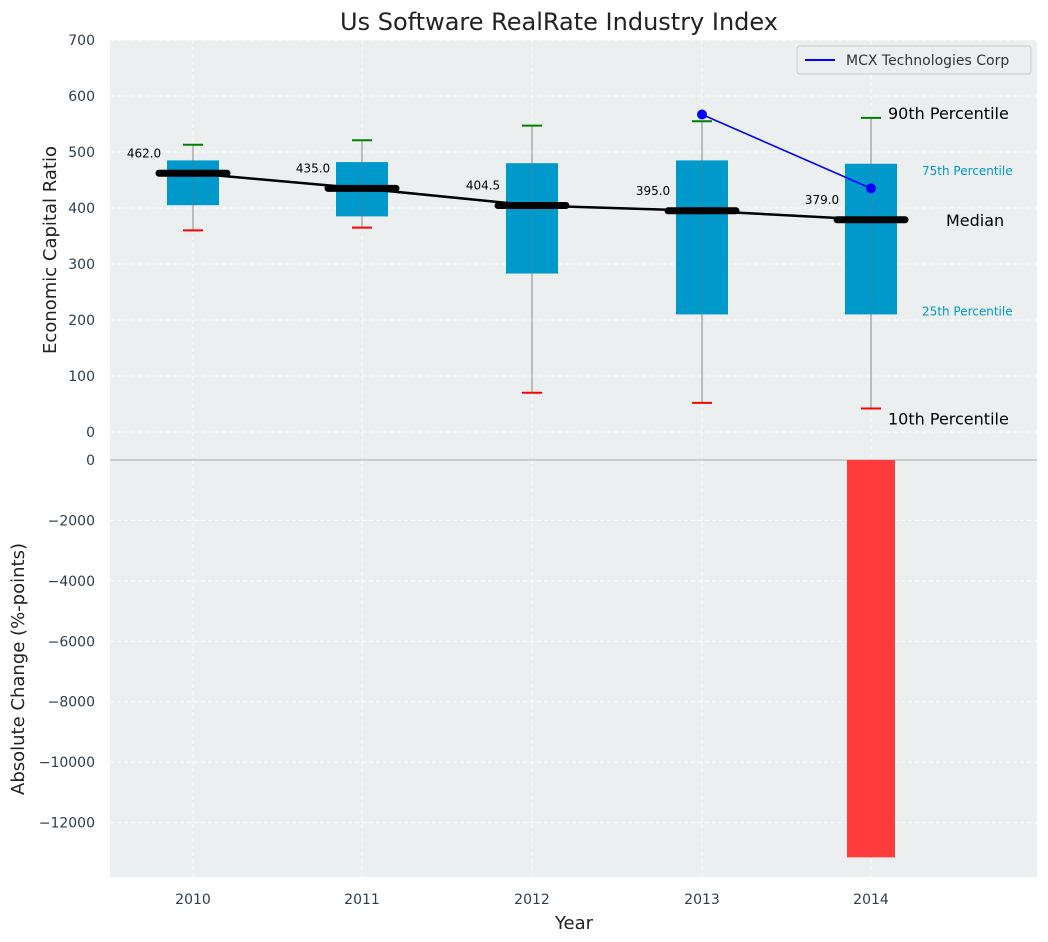  Describe the element at coordinates (559, 22) in the screenshot. I see `chart-title: Us Software RealRate Industry Index` at that location.